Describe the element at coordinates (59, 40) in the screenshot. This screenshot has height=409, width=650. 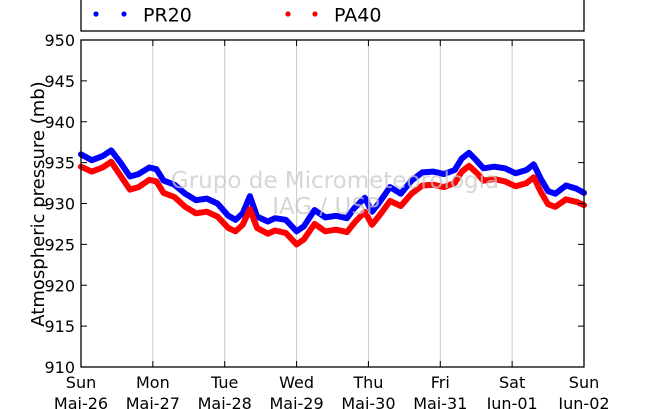
I see `y-tick-label: 950` at that location.